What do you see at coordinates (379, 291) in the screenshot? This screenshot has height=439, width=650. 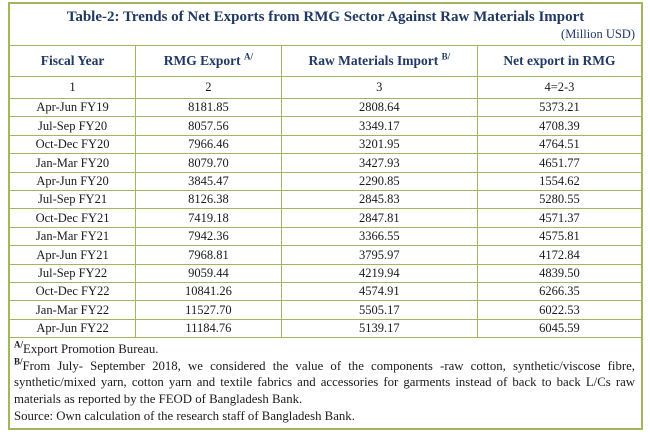 I see `raw-materials-import-cell: 4574.91` at bounding box center [379, 291].